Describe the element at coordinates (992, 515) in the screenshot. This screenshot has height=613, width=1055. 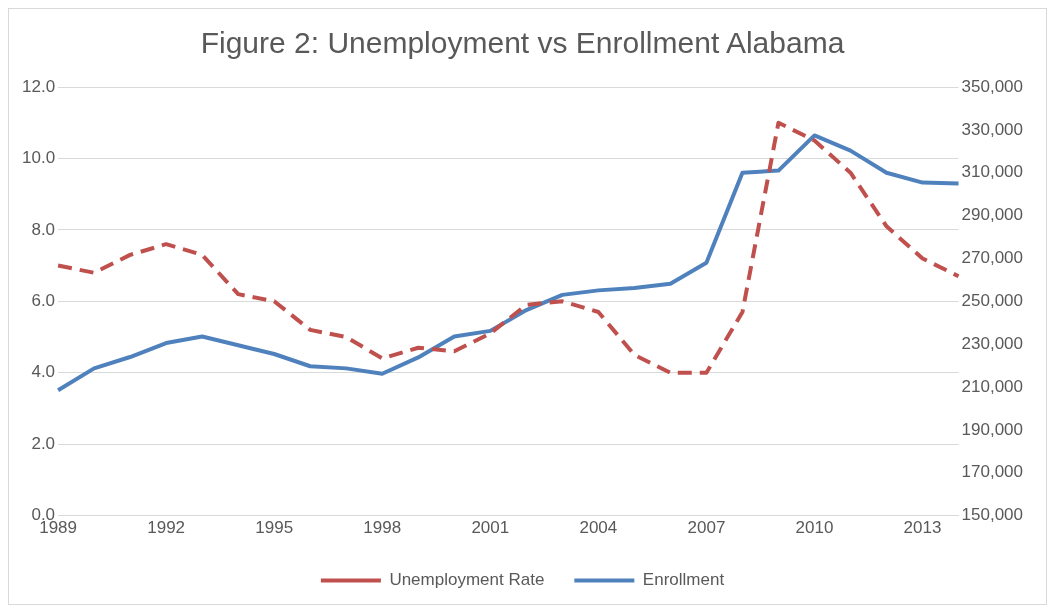
I see `y2-tick-label: 150,000` at that location.